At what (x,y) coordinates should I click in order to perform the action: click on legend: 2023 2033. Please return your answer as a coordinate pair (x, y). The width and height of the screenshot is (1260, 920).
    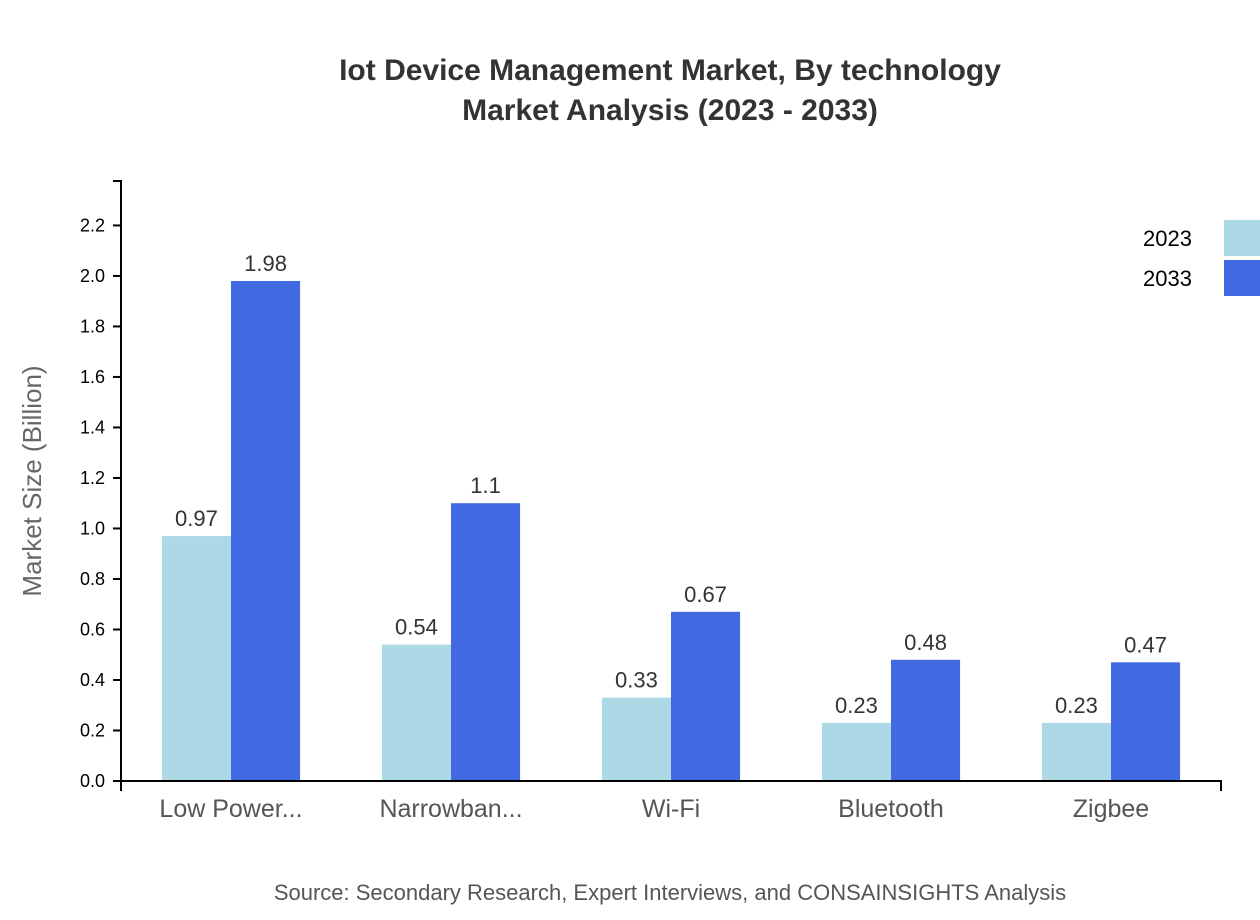
    Looking at the image, I should click on (1201, 258).